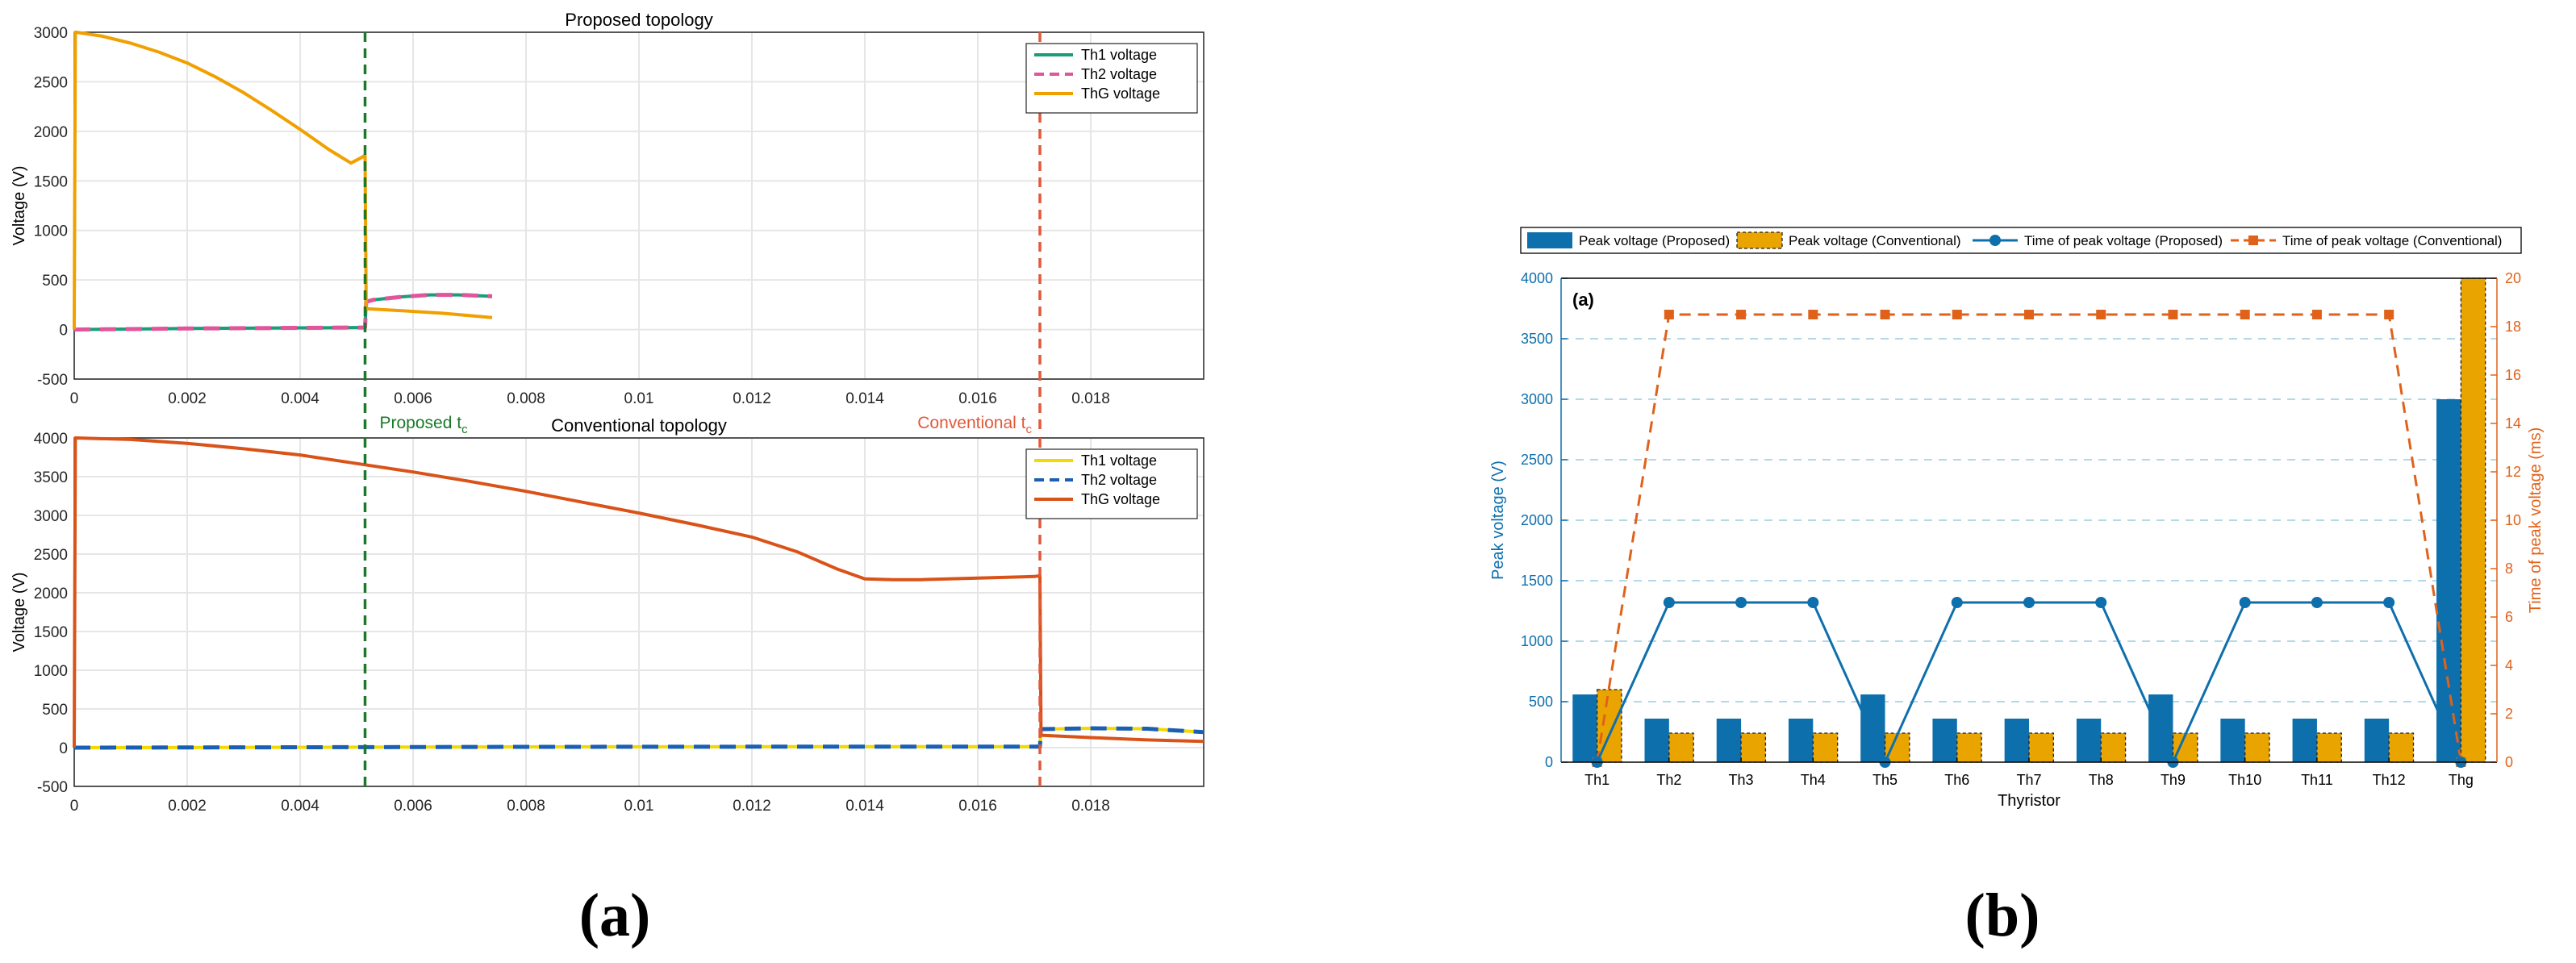 This screenshot has width=2576, height=963. Describe the element at coordinates (615, 915) in the screenshot. I see `panel-label-a: (a)` at that location.